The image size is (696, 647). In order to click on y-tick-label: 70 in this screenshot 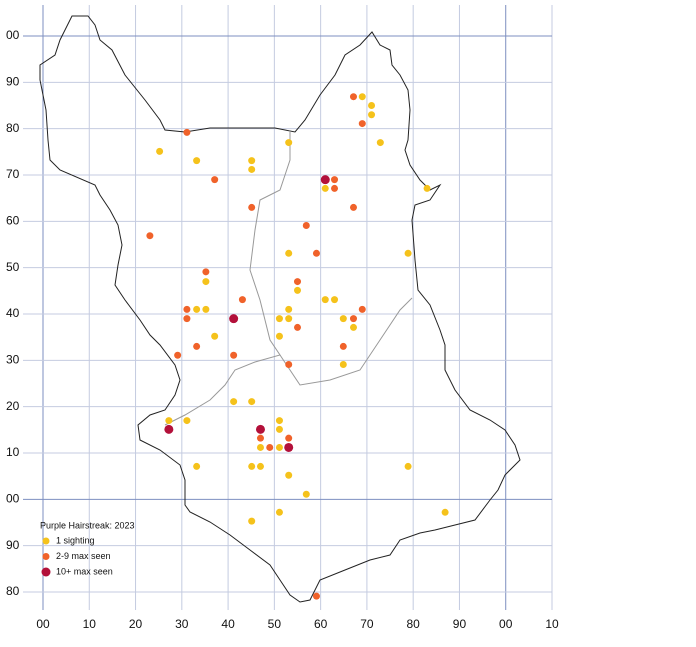, I will do `click(13, 174)`.